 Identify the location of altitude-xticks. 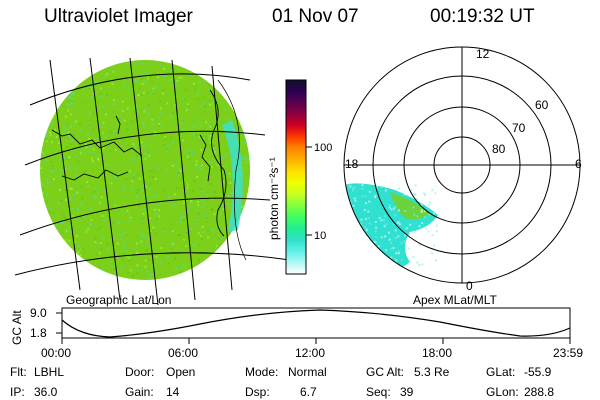
(316, 341).